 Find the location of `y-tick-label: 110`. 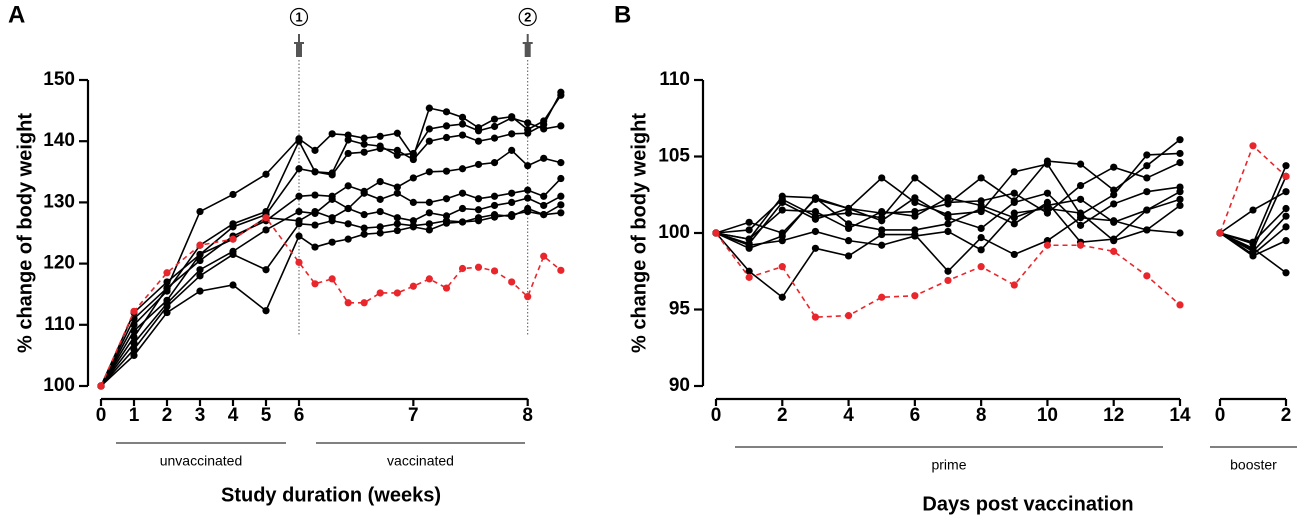

y-tick-label: 110 is located at coordinates (59, 324).